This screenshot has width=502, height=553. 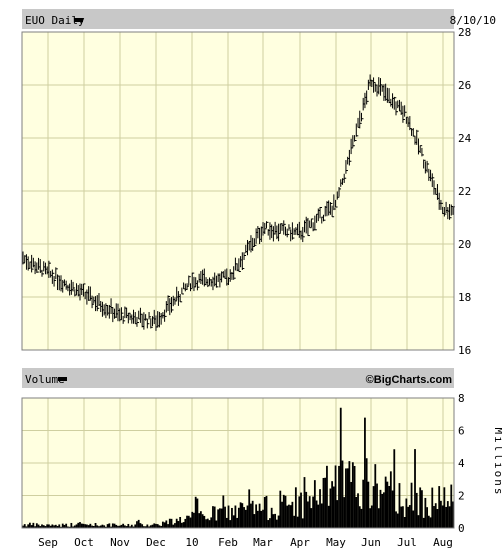 I want to click on x-tick-label: Feb, so click(x=228, y=542).